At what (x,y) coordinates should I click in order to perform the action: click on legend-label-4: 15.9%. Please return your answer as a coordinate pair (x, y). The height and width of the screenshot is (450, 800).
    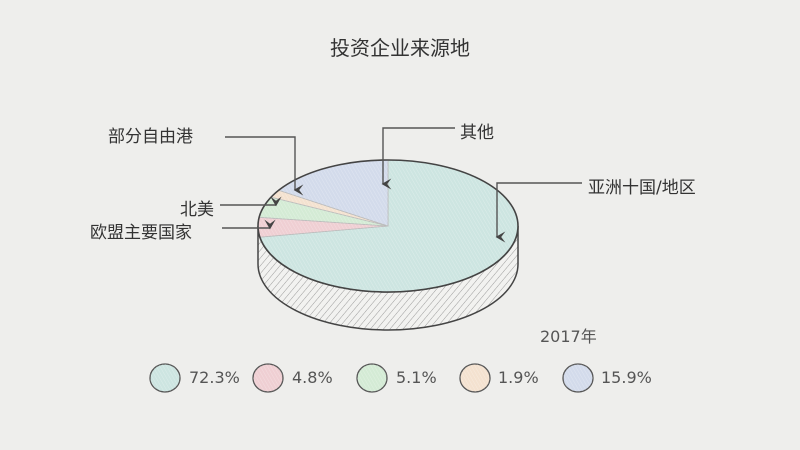
    Looking at the image, I should click on (626, 377).